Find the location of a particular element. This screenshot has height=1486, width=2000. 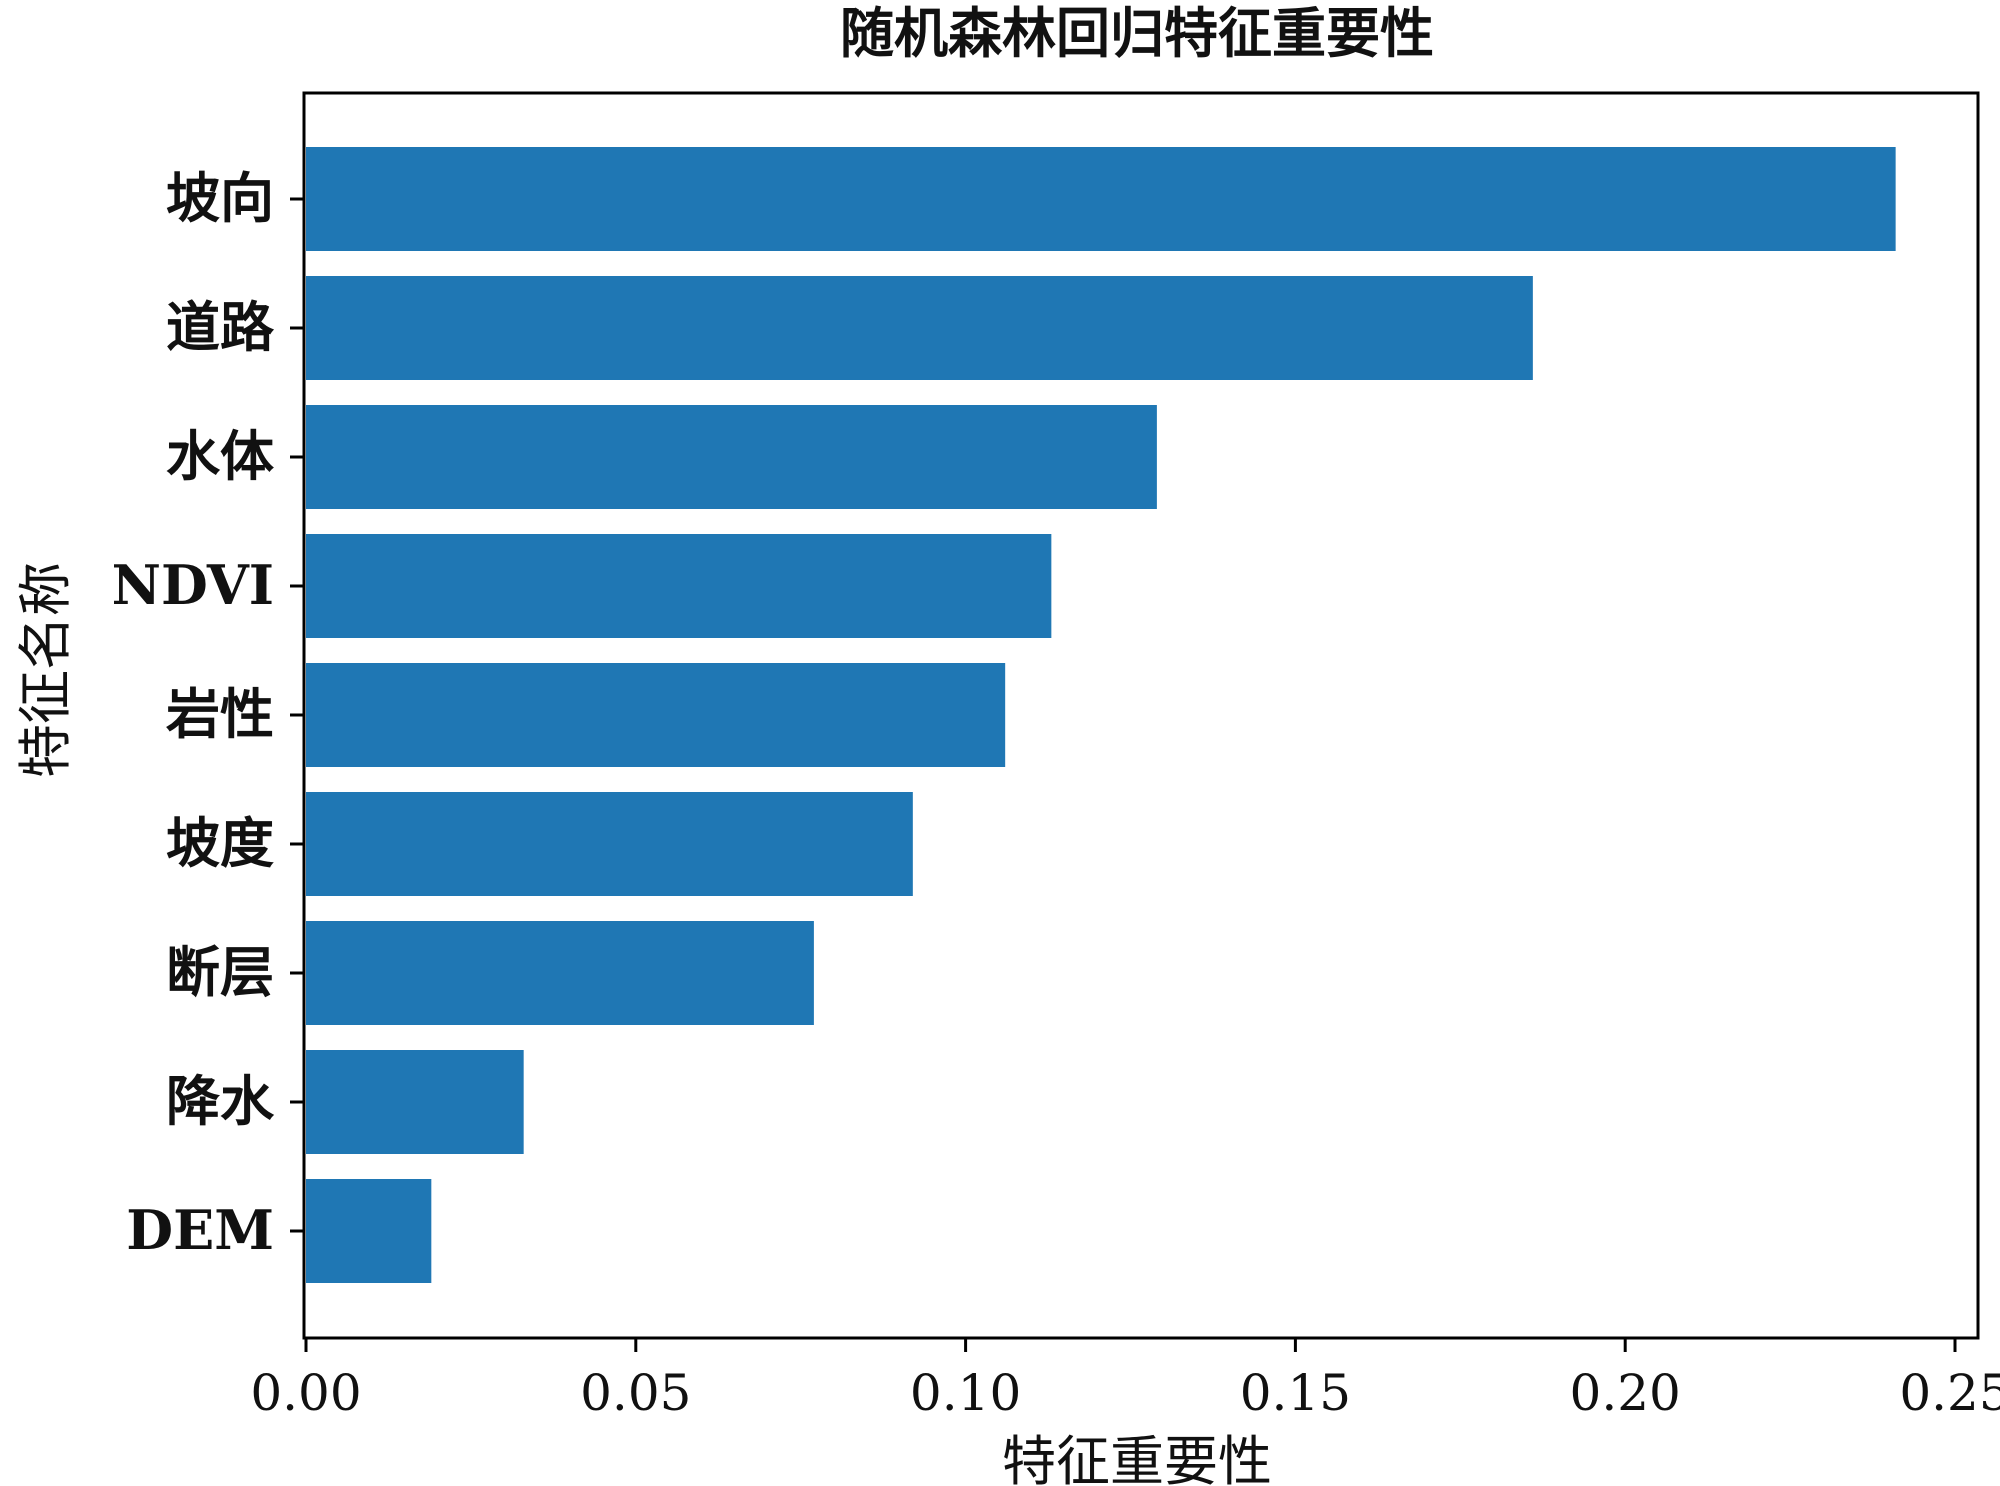

x-axis-label: 特征重要性 is located at coordinates (1137, 1458).